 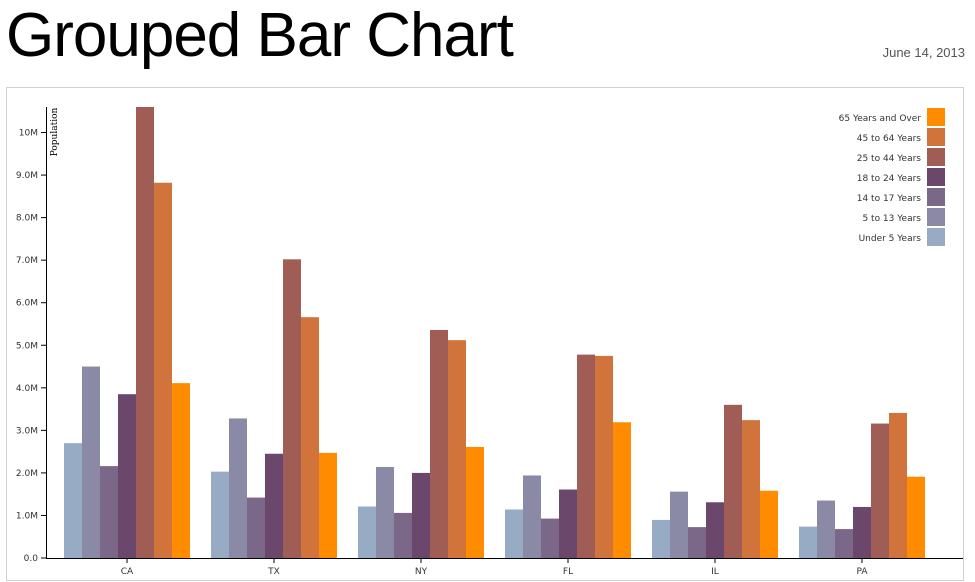 I want to click on legend-label: 65 Years and Over, so click(x=880, y=119).